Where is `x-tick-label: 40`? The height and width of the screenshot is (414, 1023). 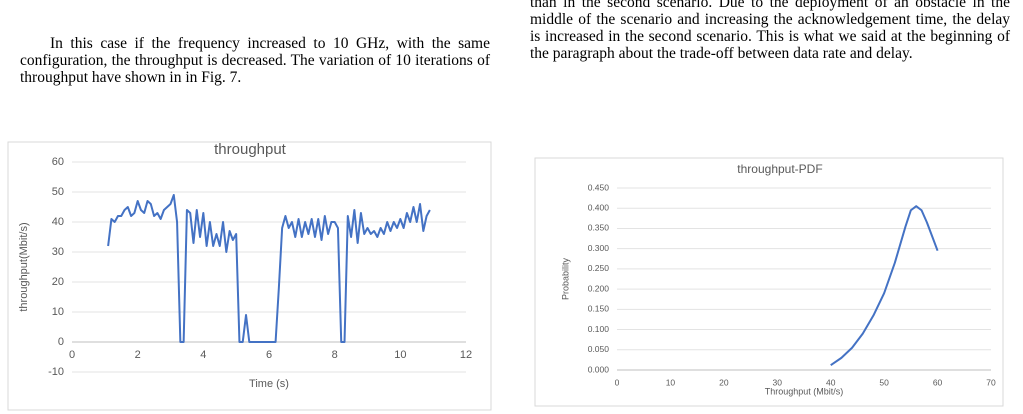 x-tick-label: 40 is located at coordinates (831, 382).